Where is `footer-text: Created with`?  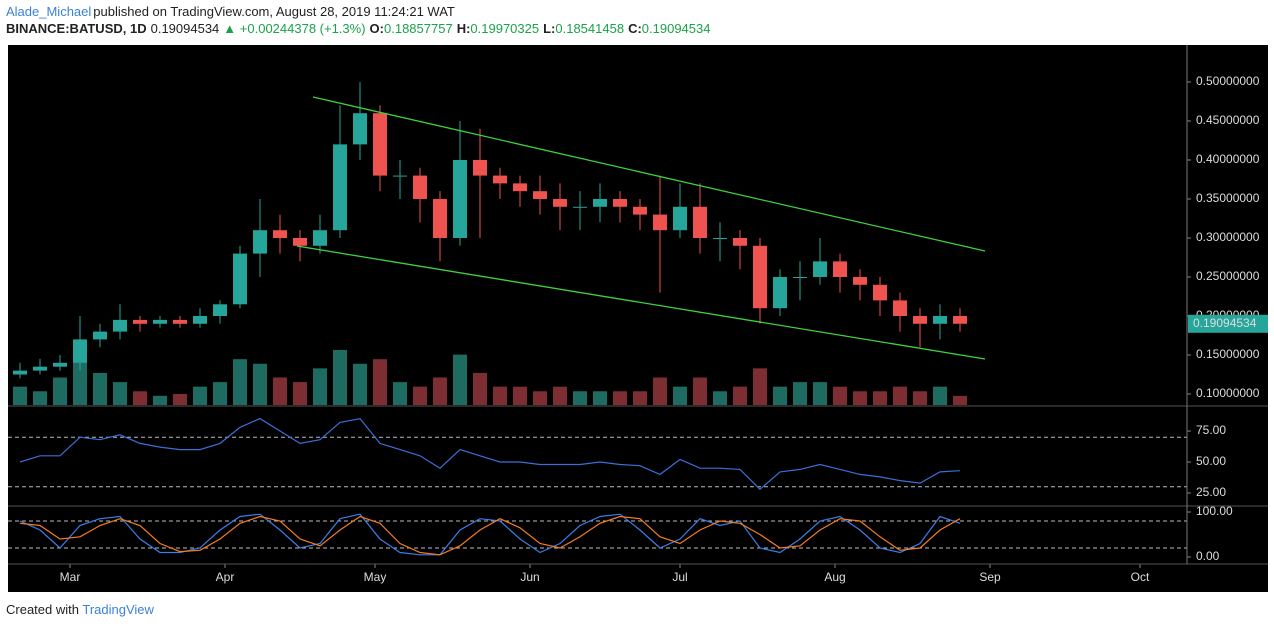
footer-text: Created with is located at coordinates (42, 609).